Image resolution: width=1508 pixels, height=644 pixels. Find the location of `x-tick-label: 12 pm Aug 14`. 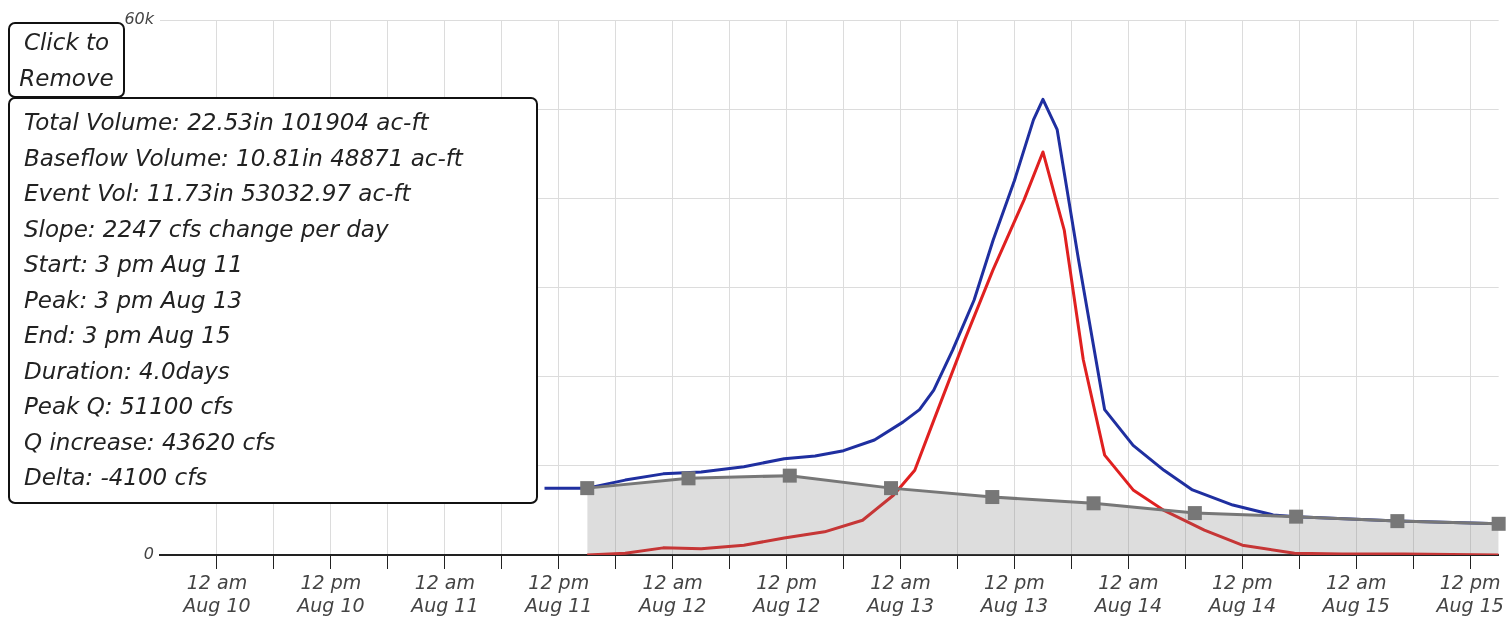

x-tick-label: 12 pm Aug 14 is located at coordinates (1241, 594).